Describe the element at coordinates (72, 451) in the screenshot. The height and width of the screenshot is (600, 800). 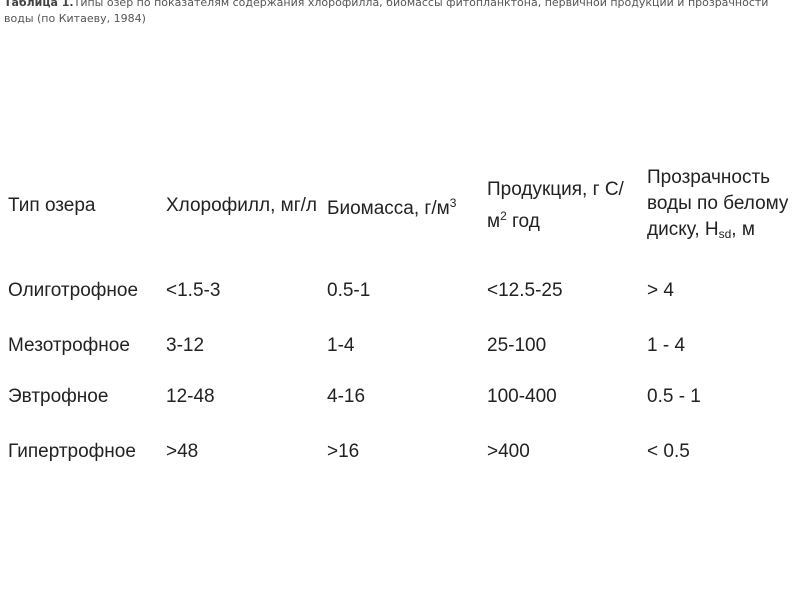
I see `cell-lake-type: Гипертрофное` at that location.